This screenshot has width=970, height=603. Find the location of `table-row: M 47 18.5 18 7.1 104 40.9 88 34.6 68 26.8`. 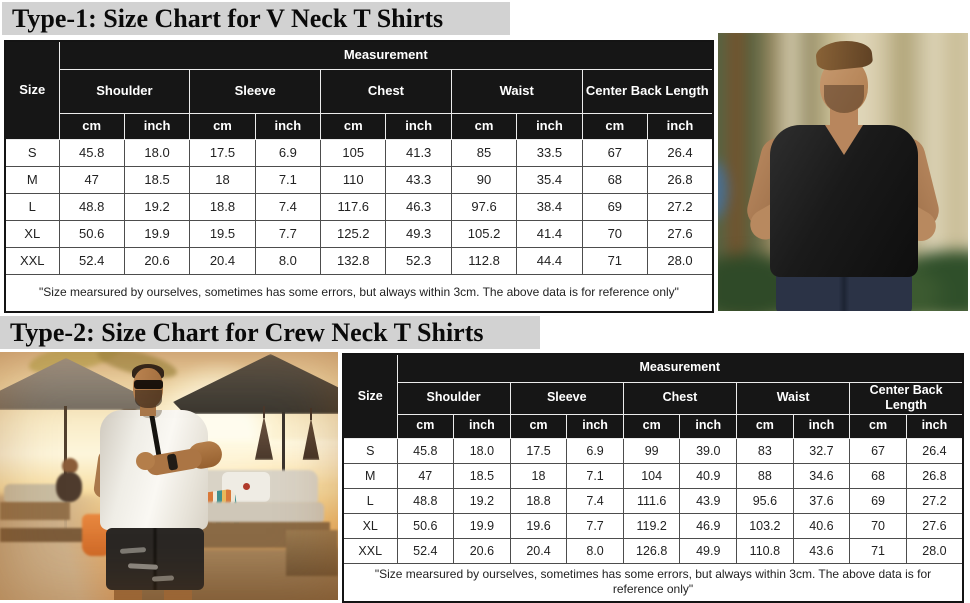

table-row: M 47 18.5 18 7.1 104 40.9 88 34.6 68 26.8 is located at coordinates (653, 475).